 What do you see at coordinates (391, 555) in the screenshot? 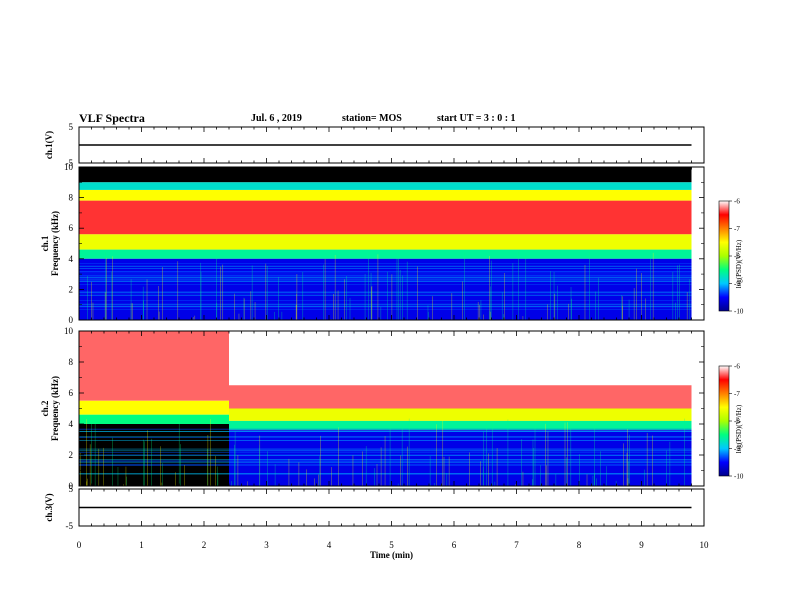
I see `xaxis-label: Time (min)` at bounding box center [391, 555].